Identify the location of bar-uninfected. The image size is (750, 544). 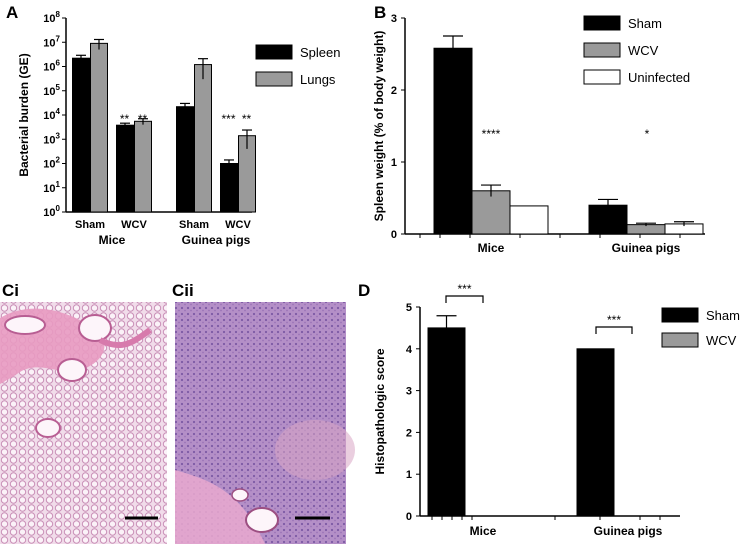
(529, 220).